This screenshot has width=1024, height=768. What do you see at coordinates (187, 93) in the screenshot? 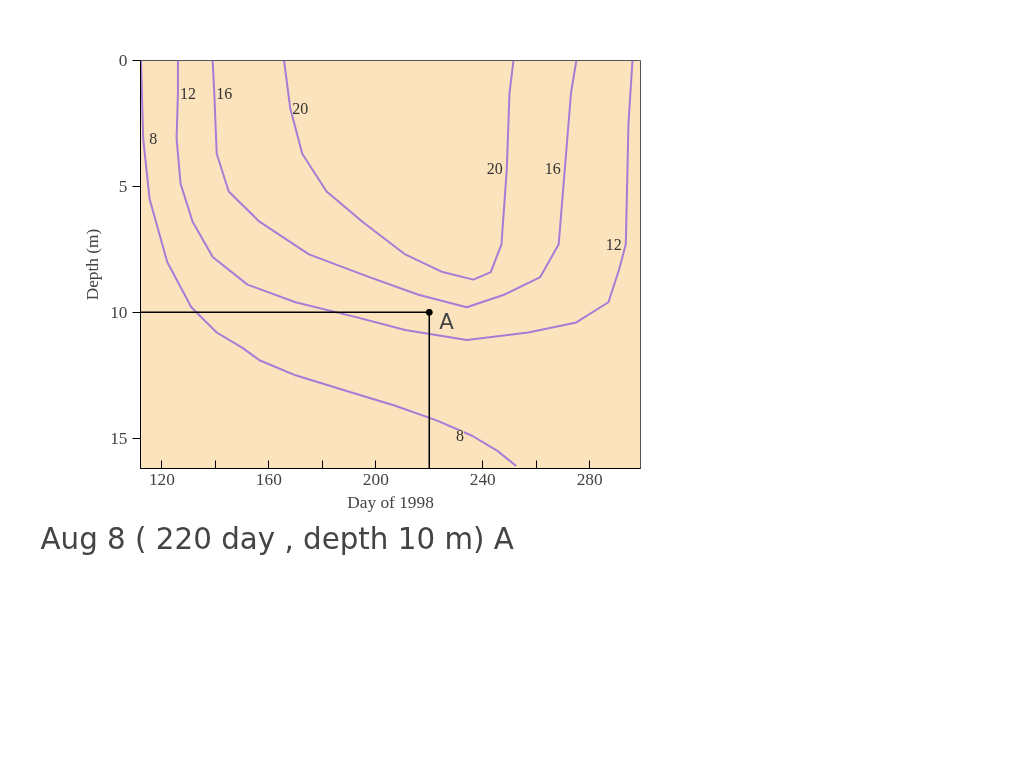
I see `text: 12` at bounding box center [187, 93].